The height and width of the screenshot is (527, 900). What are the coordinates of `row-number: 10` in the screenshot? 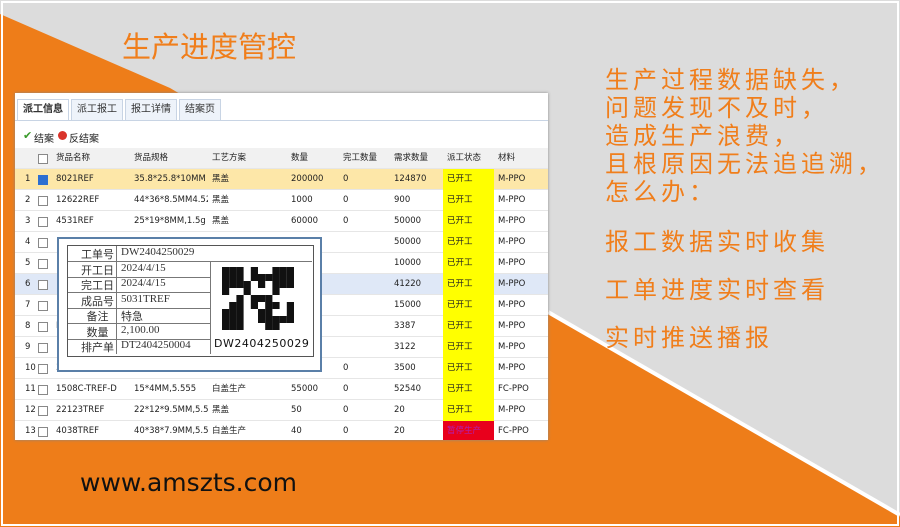 It's located at (30, 368).